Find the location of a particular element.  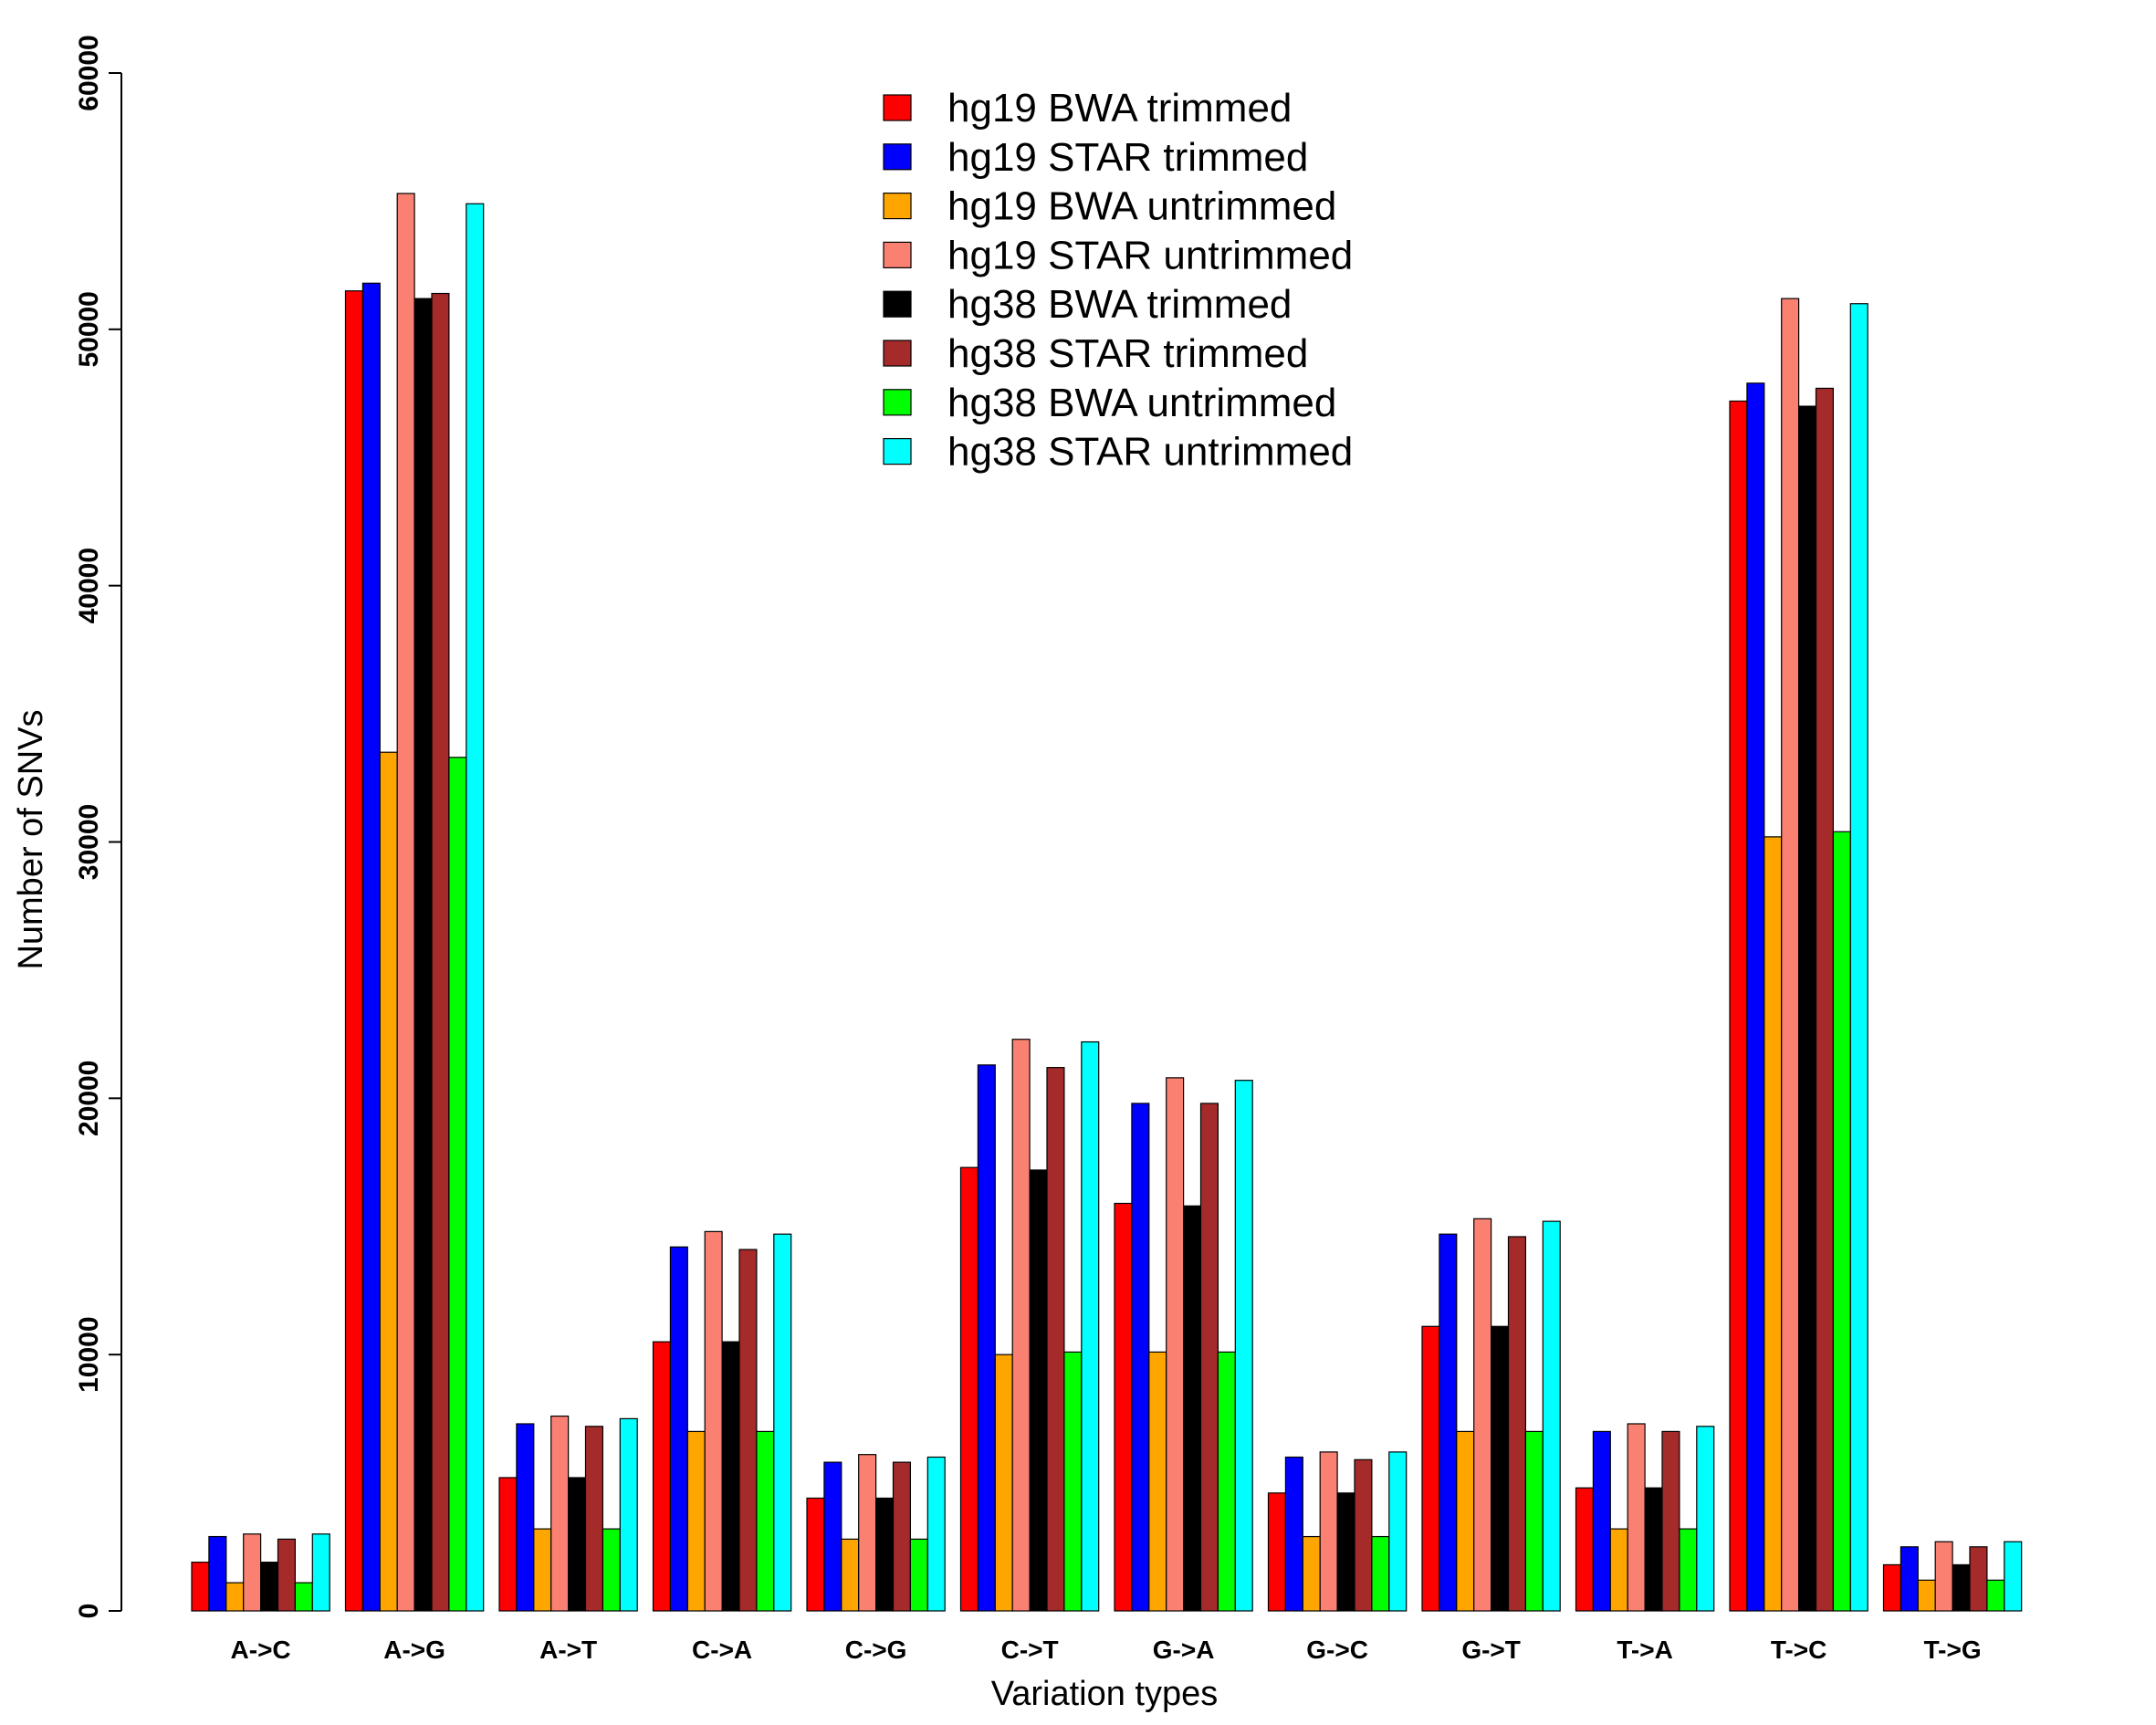

x-tick-label: C->A is located at coordinates (722, 1650).